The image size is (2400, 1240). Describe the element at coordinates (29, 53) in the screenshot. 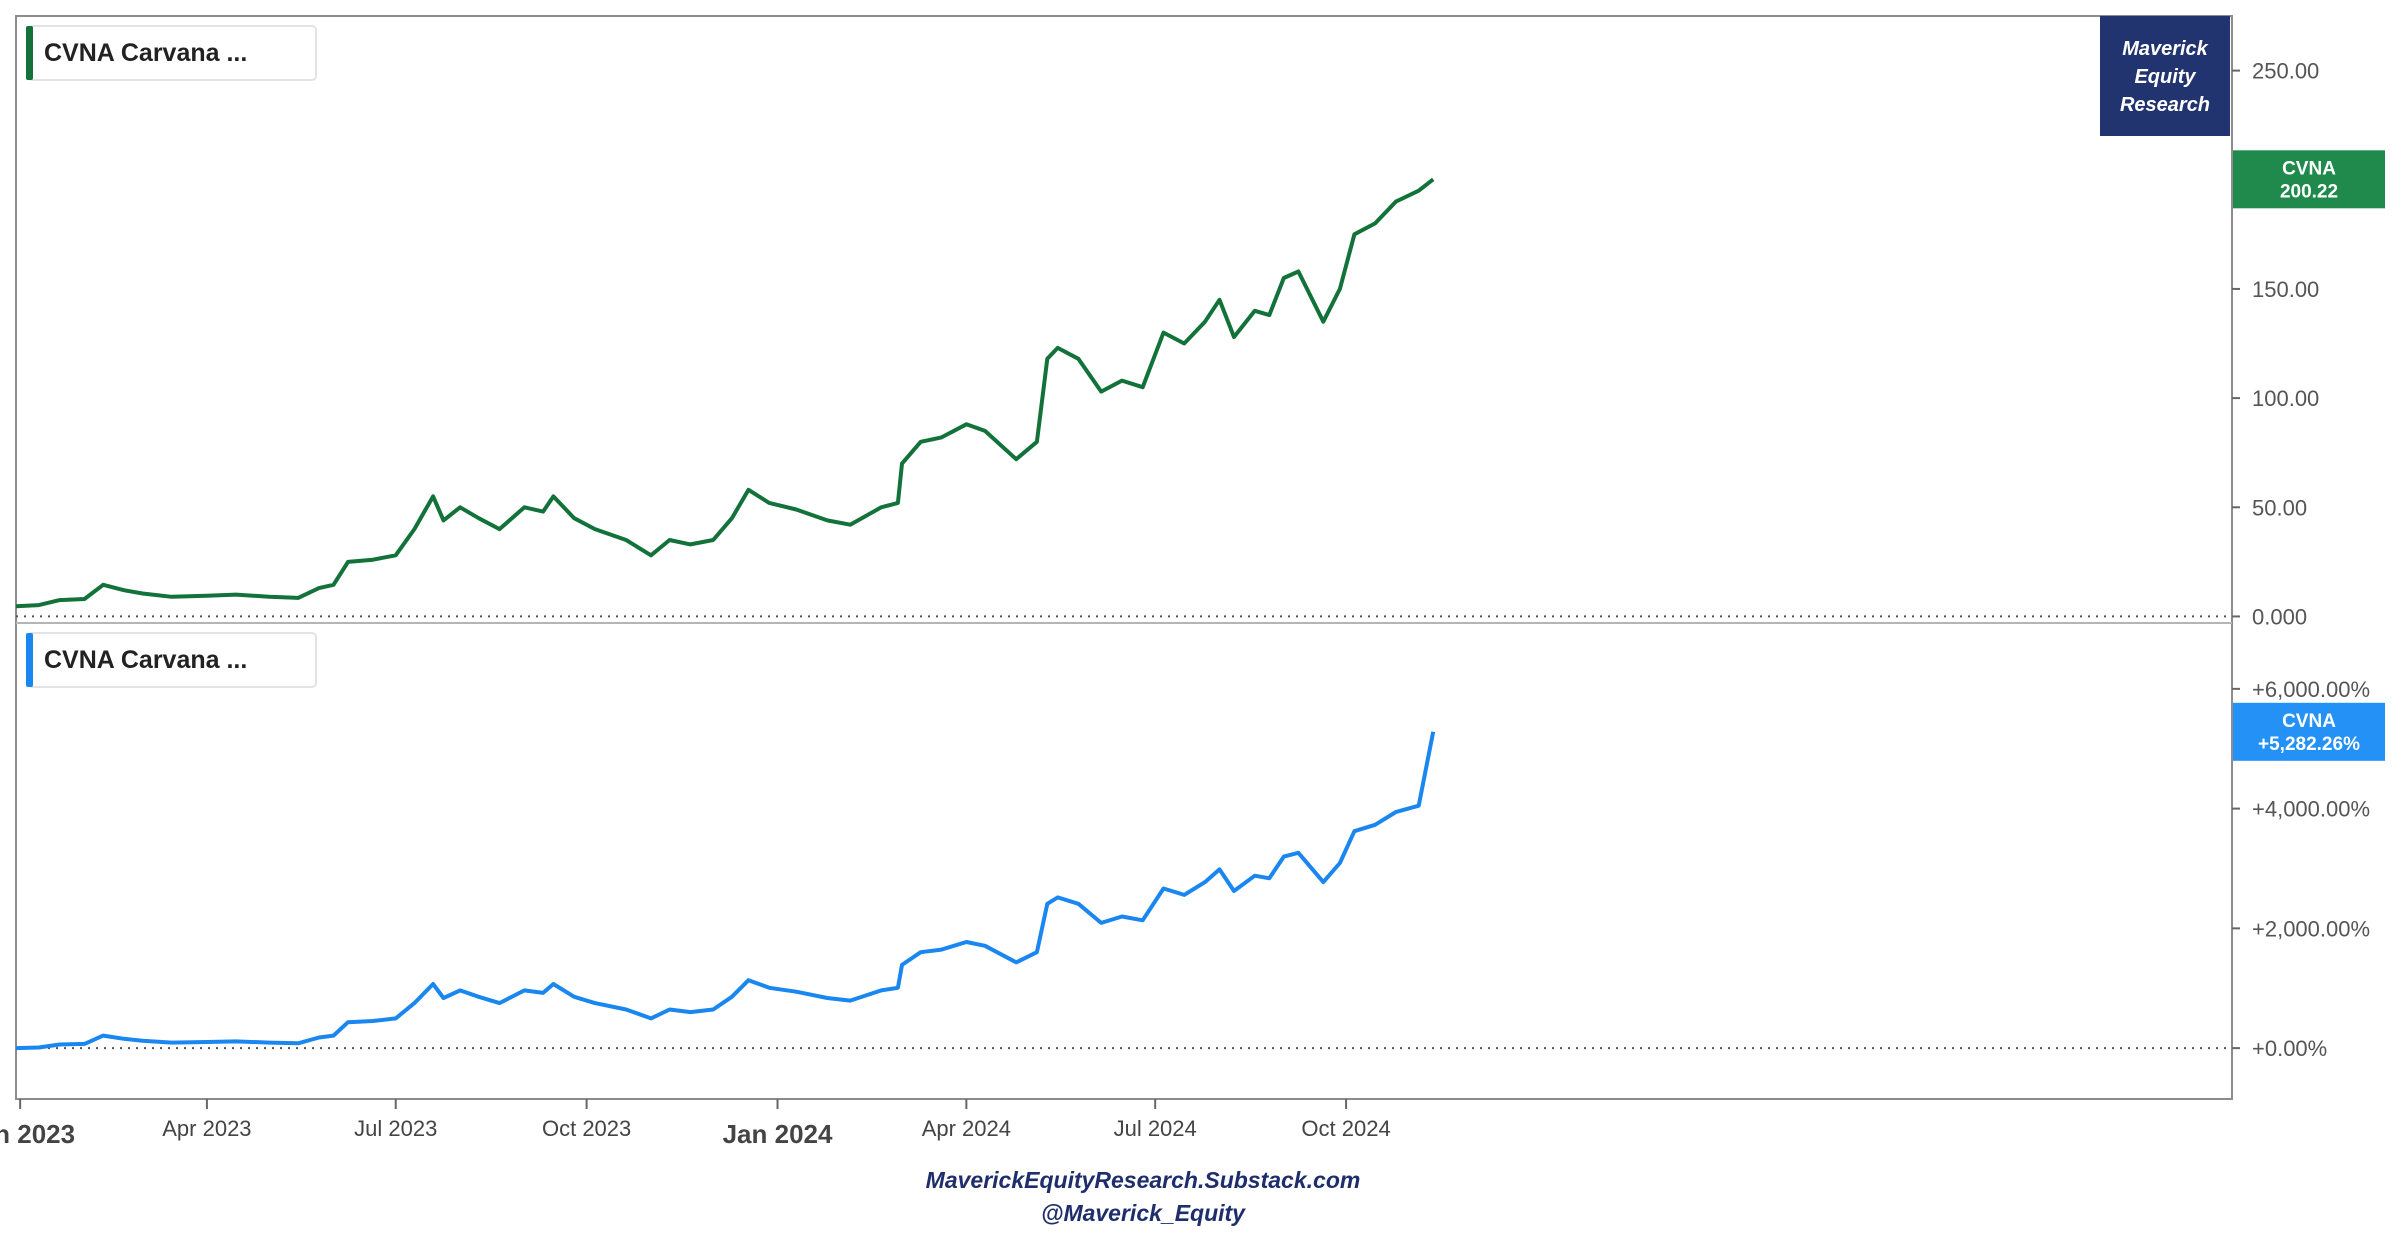

I see `legend-price-swatch` at that location.